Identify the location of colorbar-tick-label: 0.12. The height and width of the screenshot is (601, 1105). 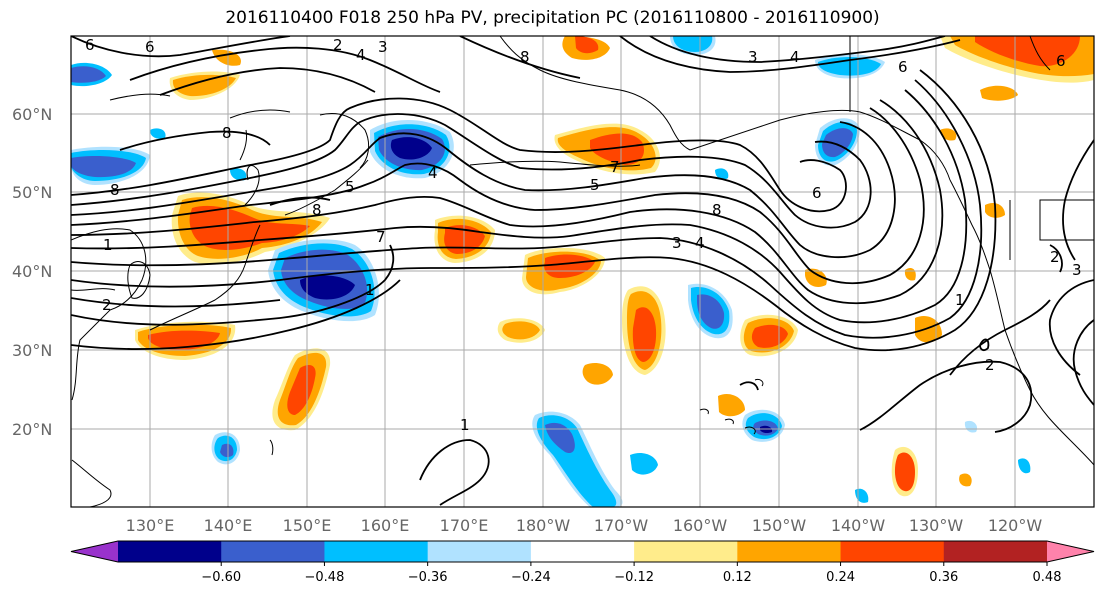
(737, 577).